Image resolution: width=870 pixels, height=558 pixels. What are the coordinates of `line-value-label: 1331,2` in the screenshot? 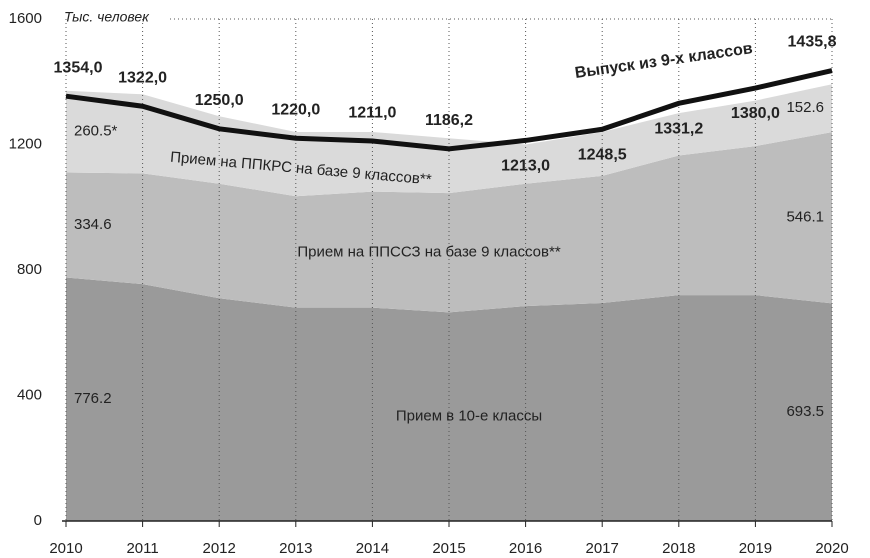 It's located at (678, 129).